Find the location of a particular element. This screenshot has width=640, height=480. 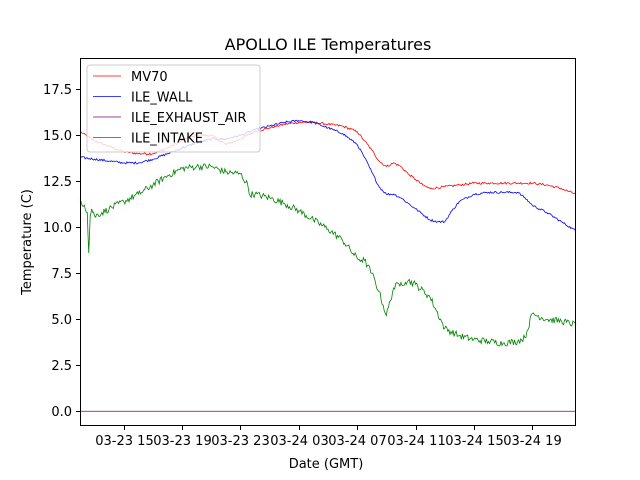

y-tick-label: 0.0 is located at coordinates (61, 412).